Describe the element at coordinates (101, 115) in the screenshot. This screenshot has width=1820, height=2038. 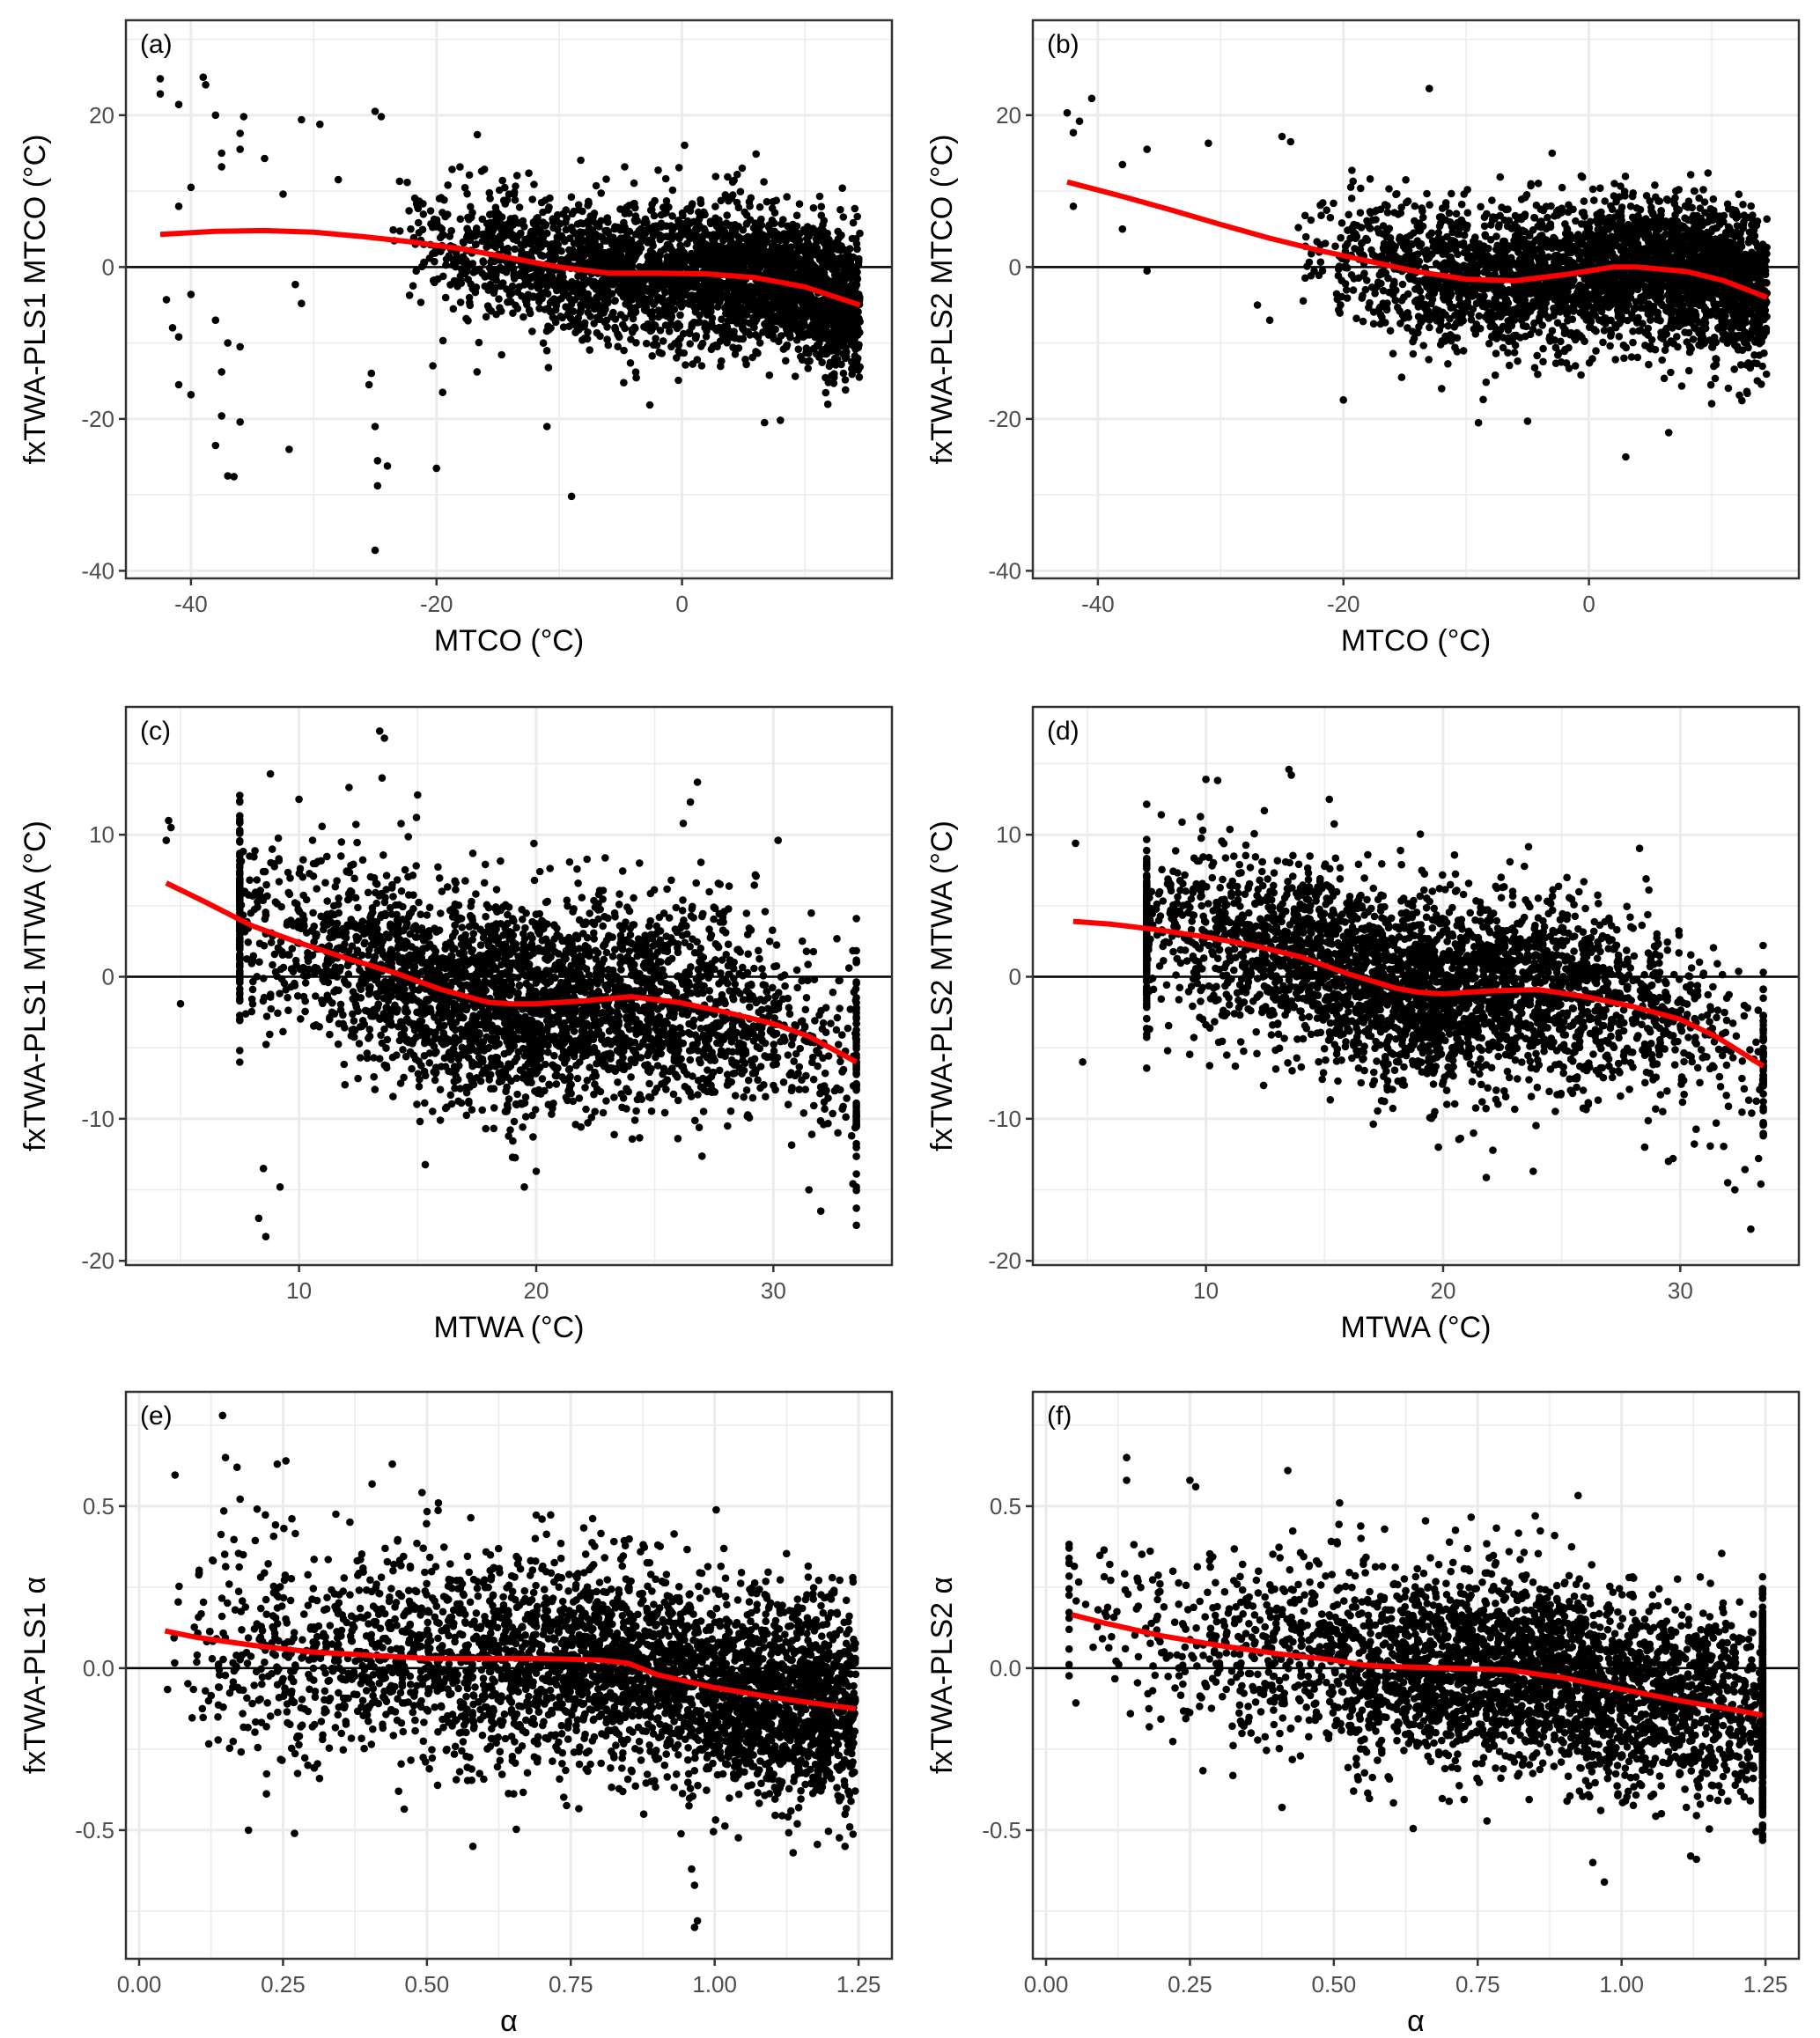
I see `y-tick-label: 20` at that location.